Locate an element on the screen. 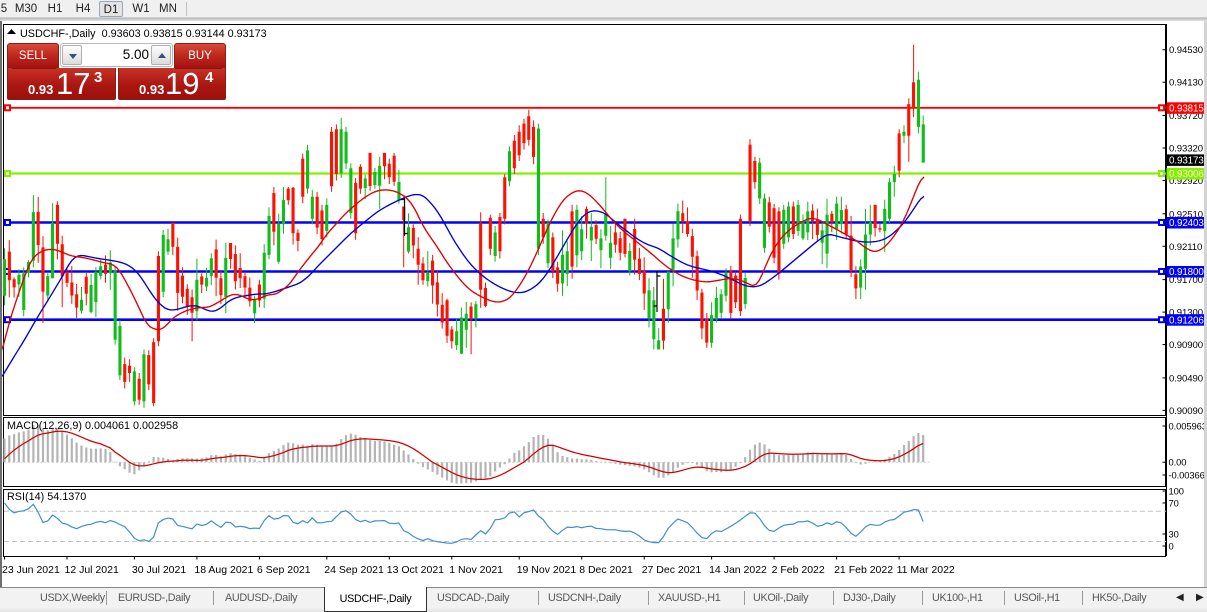 The image size is (1207, 612). svg-text: 6 Sep 2021 is located at coordinates (284, 570).